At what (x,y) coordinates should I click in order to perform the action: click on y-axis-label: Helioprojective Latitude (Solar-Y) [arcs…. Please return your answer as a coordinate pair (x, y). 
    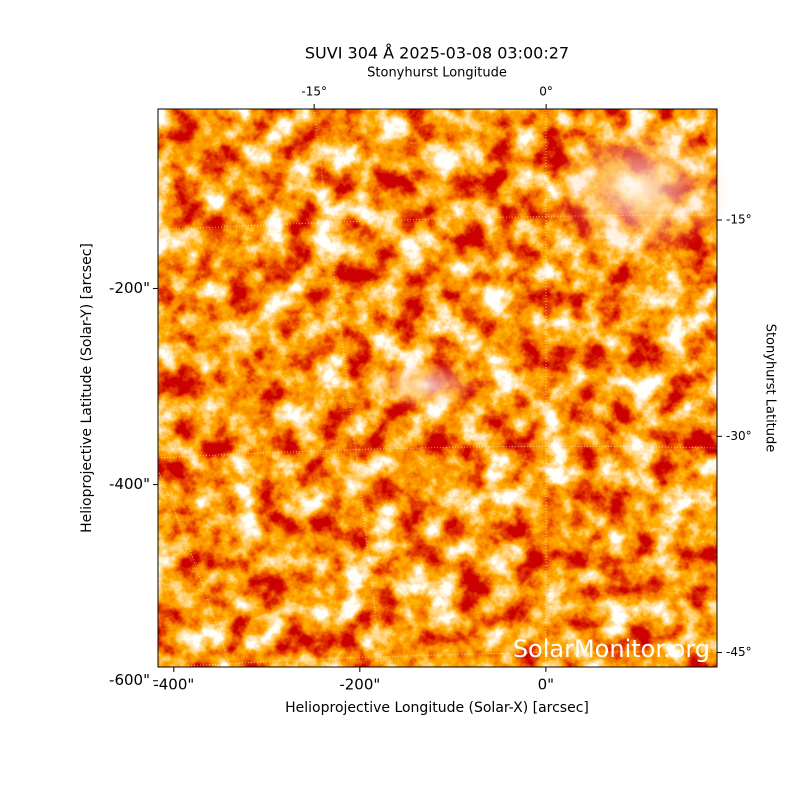
    Looking at the image, I should click on (87, 388).